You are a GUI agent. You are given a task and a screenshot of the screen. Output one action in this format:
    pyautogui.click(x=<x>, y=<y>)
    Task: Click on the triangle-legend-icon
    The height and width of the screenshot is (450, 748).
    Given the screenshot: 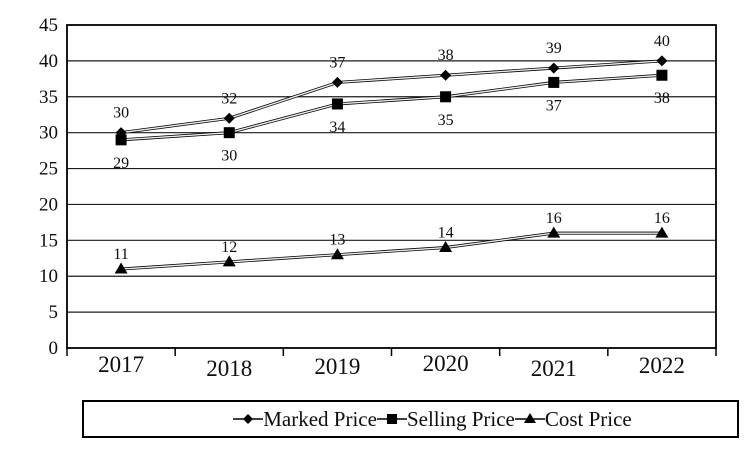 What is the action you would take?
    pyautogui.click(x=529, y=418)
    